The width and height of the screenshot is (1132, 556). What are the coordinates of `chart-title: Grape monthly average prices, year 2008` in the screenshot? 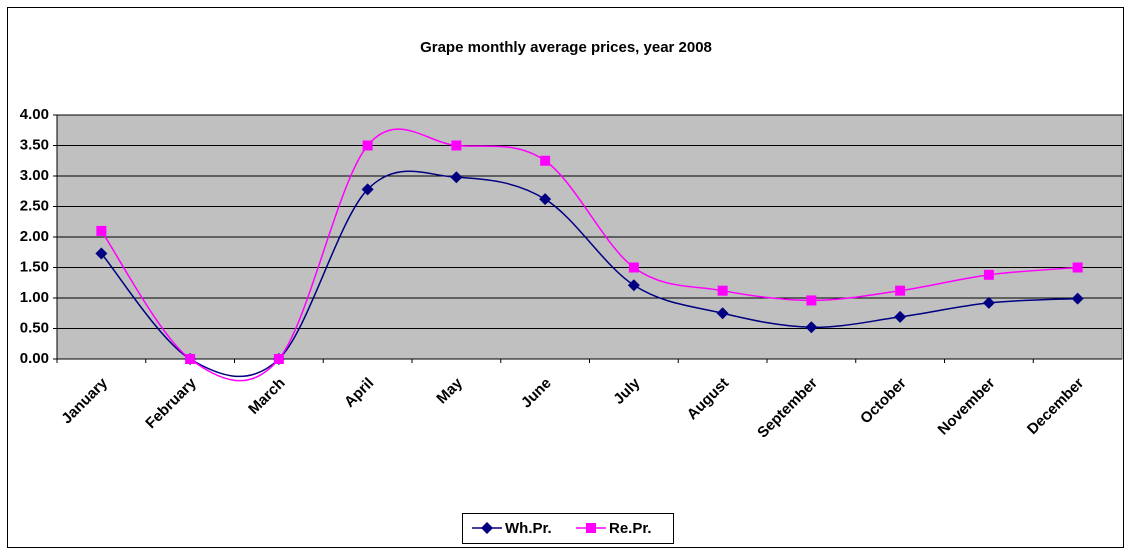 It's located at (566, 47).